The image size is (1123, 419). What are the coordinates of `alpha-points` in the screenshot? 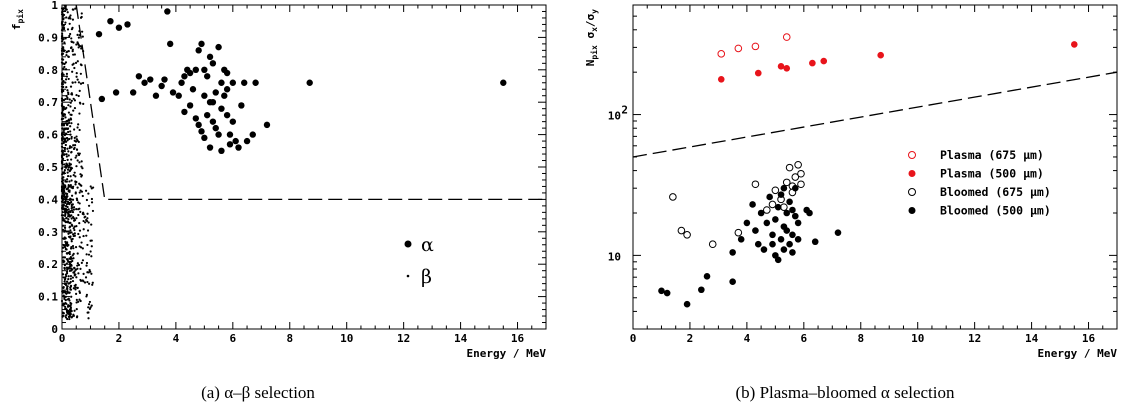 It's located at (301, 81).